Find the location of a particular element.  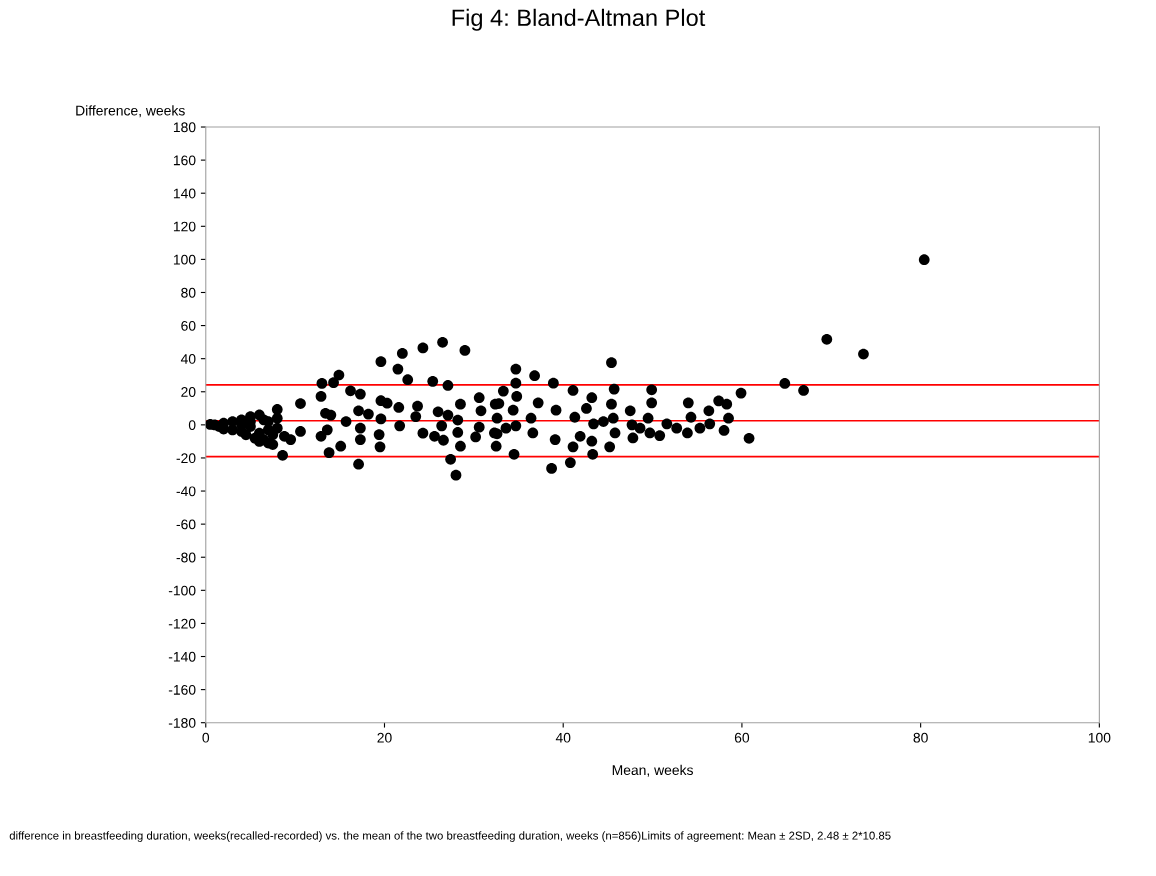

y-tick-label: -60 is located at coordinates (186, 524).